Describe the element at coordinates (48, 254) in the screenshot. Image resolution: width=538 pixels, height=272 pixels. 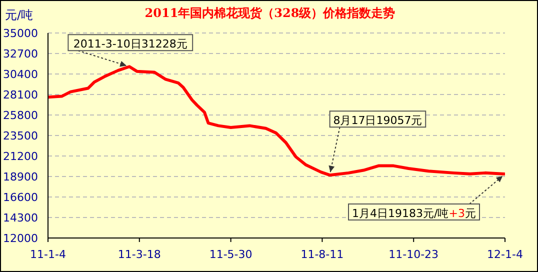
I see `x-tick-label: 11-1-4` at that location.